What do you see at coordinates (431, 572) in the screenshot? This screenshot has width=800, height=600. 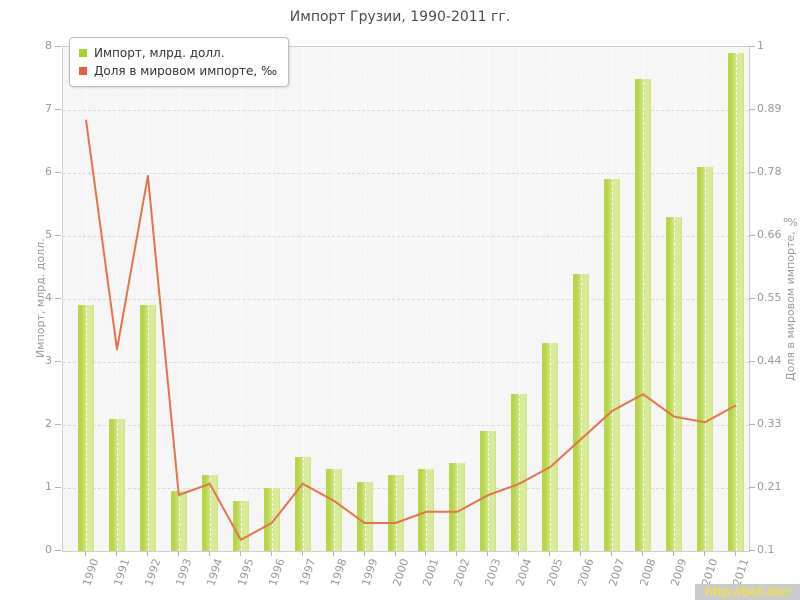 I see `x-tick-label: 2001` at bounding box center [431, 572].